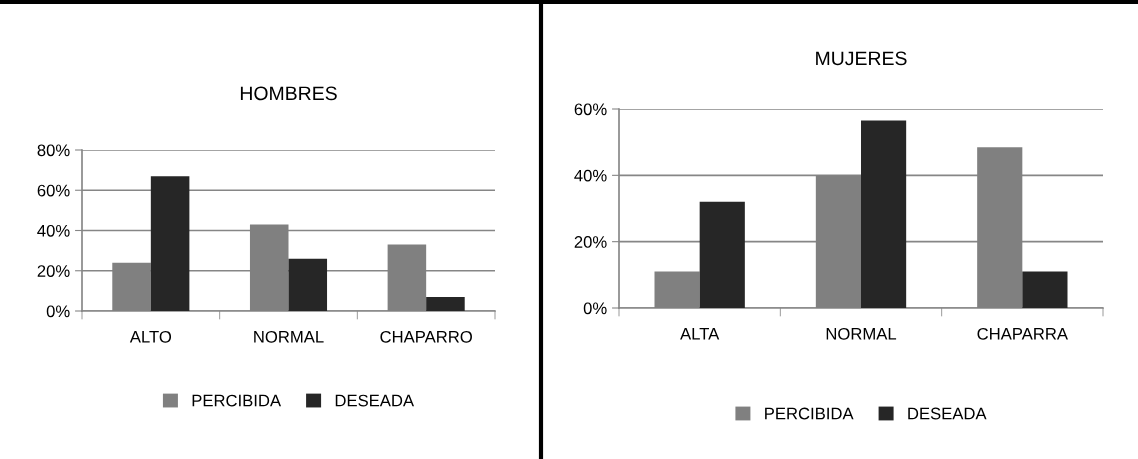 The width and height of the screenshot is (1138, 459). I want to click on chart-title: HOMBRES, so click(288, 93).